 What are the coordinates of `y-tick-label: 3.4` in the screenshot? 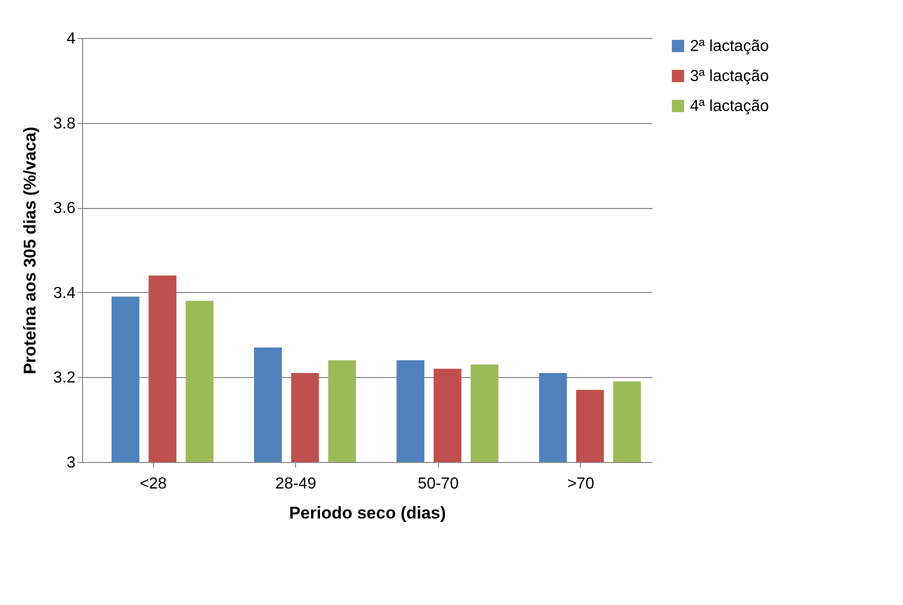 It's located at (64, 293).